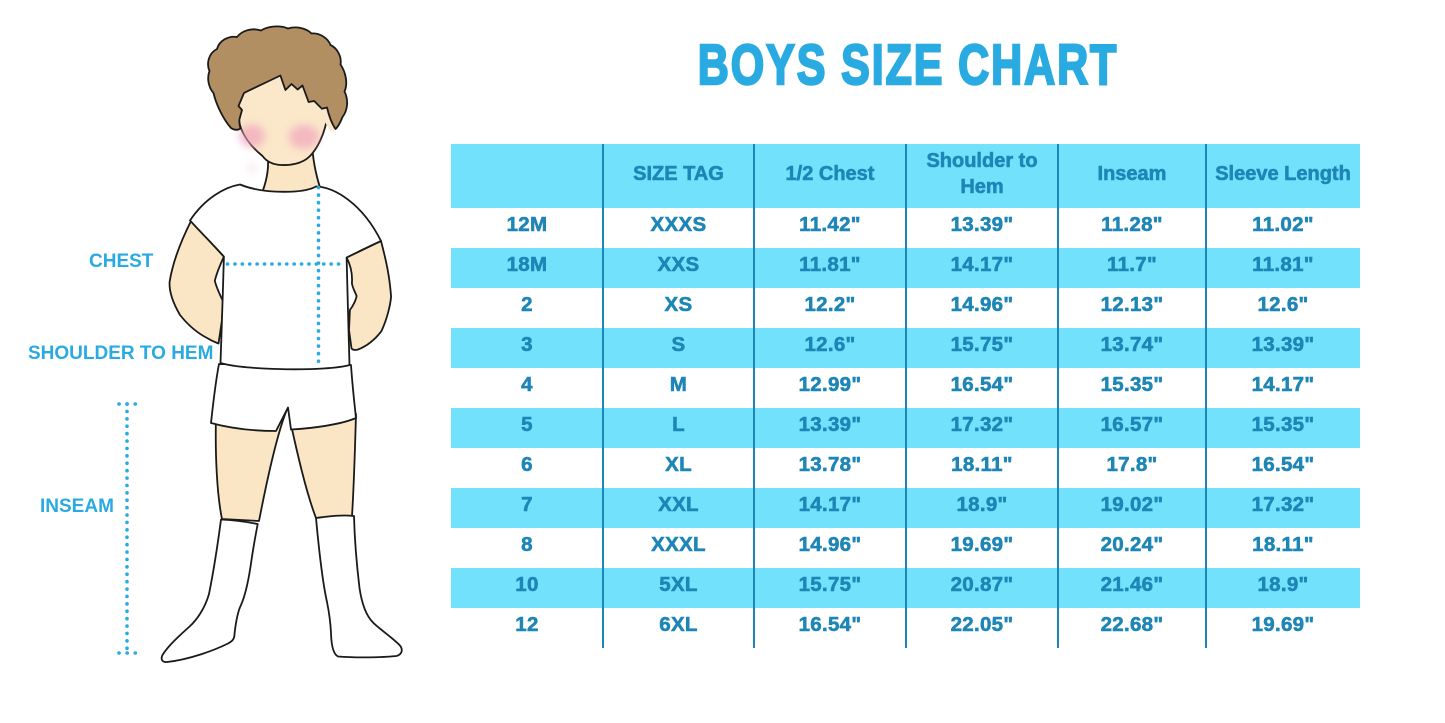 This screenshot has width=1445, height=723. What do you see at coordinates (120, 353) in the screenshot?
I see `svg-text: SHOULDER TO HEM` at bounding box center [120, 353].